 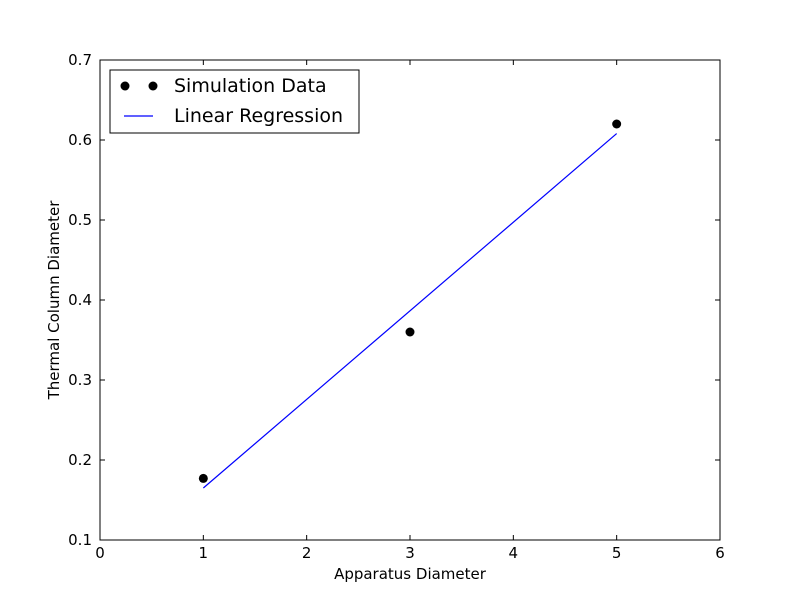 What do you see at coordinates (54, 300) in the screenshot?
I see `y-axis-title: Thermal Column Diameter` at bounding box center [54, 300].